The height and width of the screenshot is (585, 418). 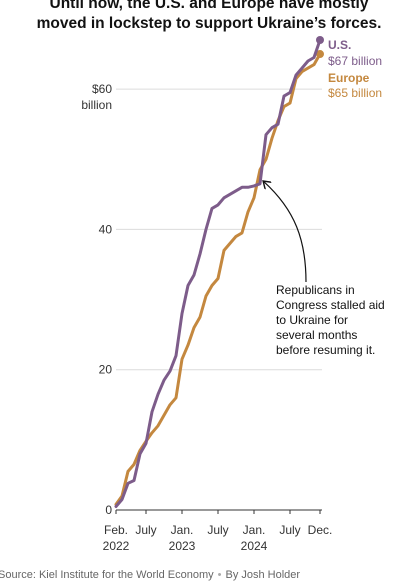 What do you see at coordinates (320, 54) in the screenshot?
I see `series-endpoint-europe` at bounding box center [320, 54].